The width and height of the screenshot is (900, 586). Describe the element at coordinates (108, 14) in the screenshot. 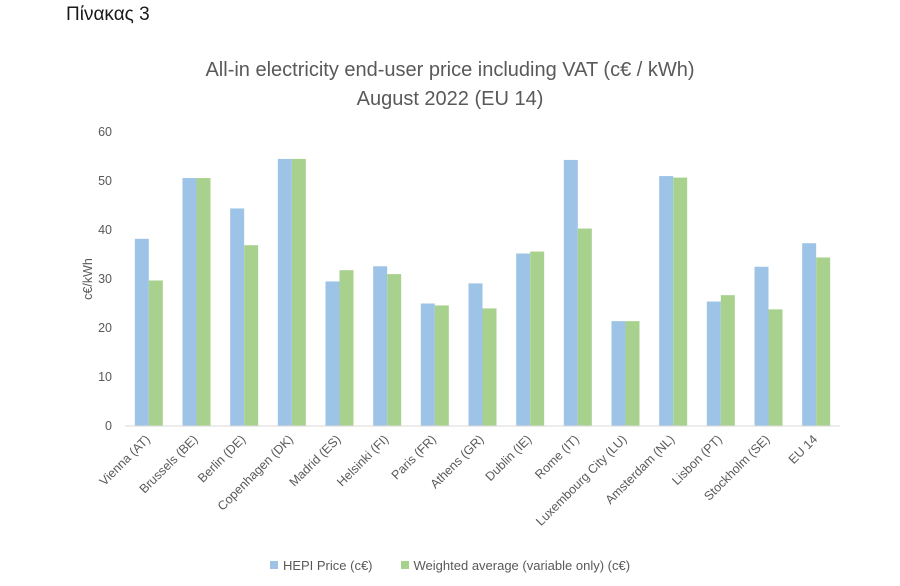

I see `caption: Πίνακας 3` at that location.